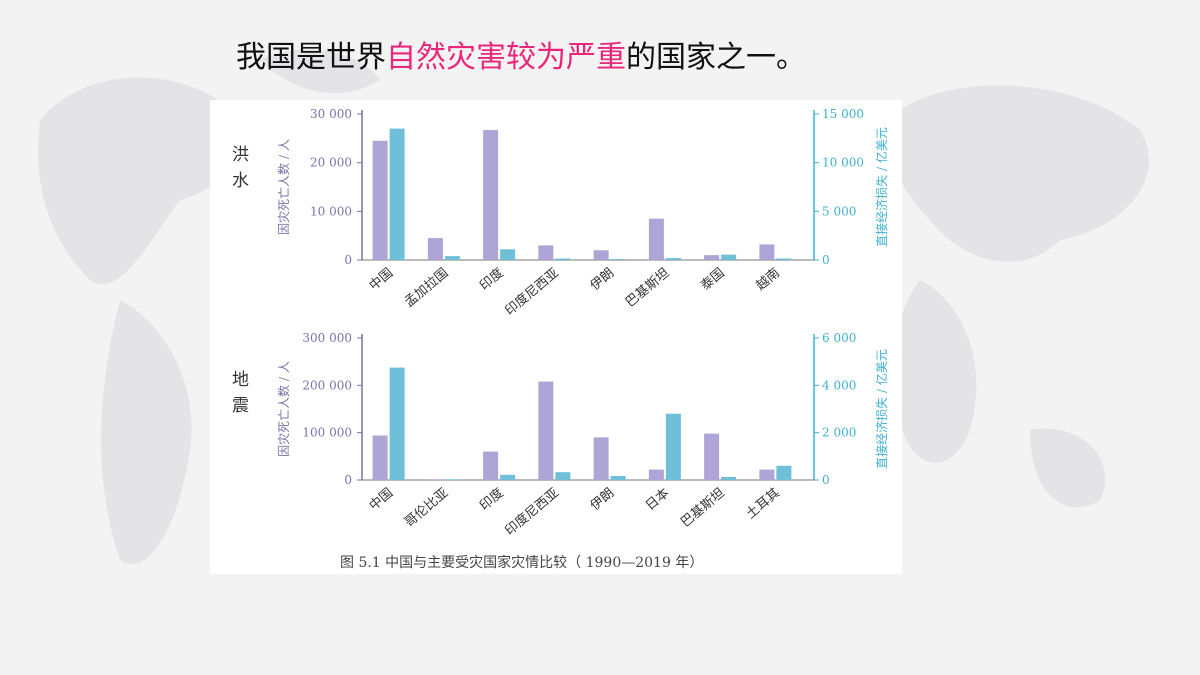 The height and width of the screenshot is (675, 1200). What do you see at coordinates (658, 500) in the screenshot?
I see `category-label: 日本` at bounding box center [658, 500].